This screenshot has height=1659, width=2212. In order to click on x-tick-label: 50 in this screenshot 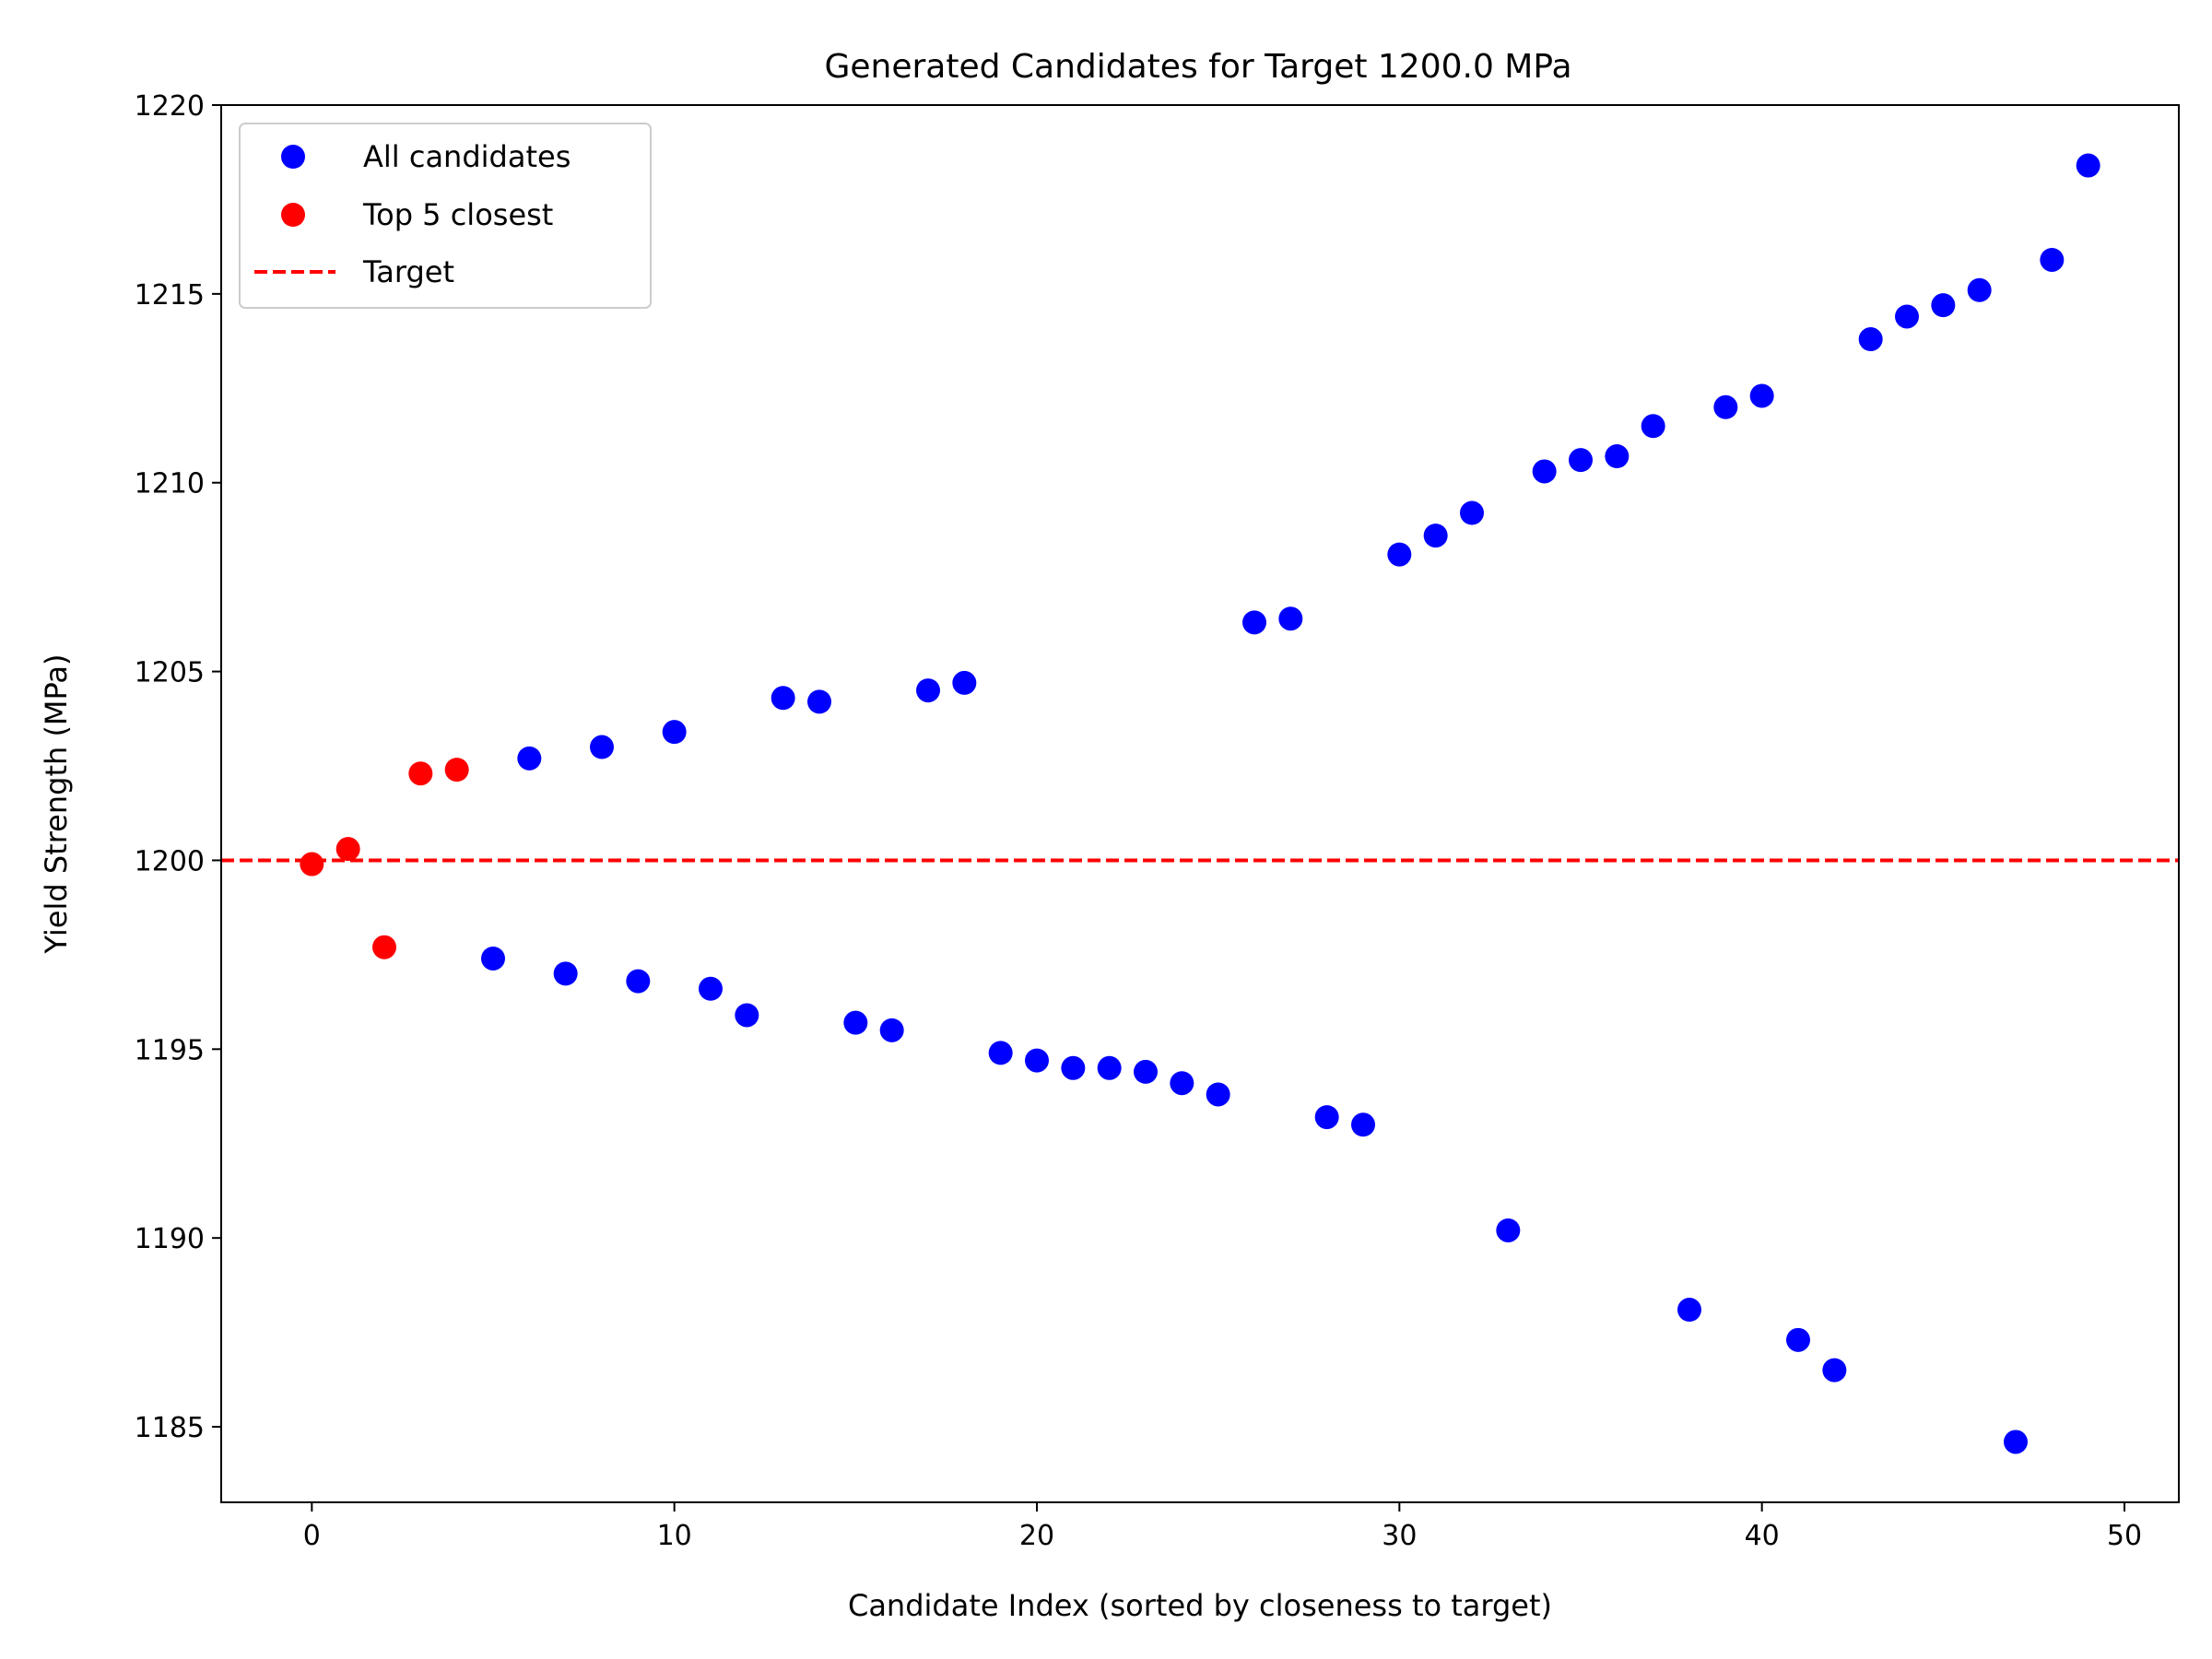, I will do `click(2124, 1536)`.